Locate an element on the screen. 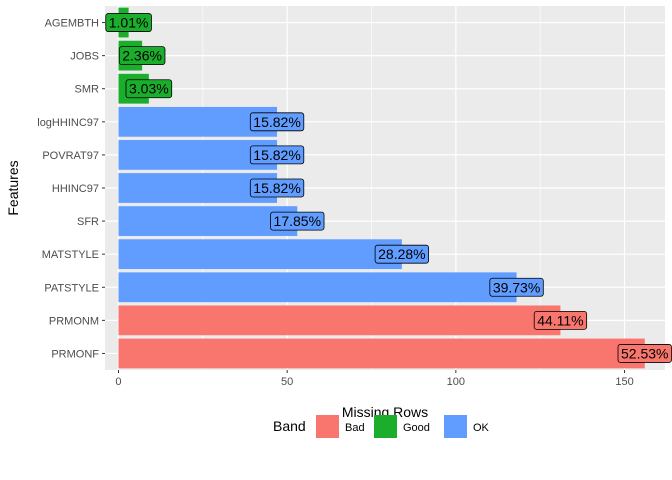 The image size is (672, 480). x-axis: 0 50 100 150 is located at coordinates (374, 379).